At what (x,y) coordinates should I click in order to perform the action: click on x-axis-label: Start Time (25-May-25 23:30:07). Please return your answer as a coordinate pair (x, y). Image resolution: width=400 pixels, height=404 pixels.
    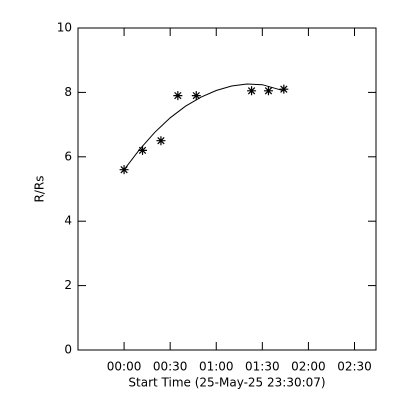
    Looking at the image, I should click on (226, 383).